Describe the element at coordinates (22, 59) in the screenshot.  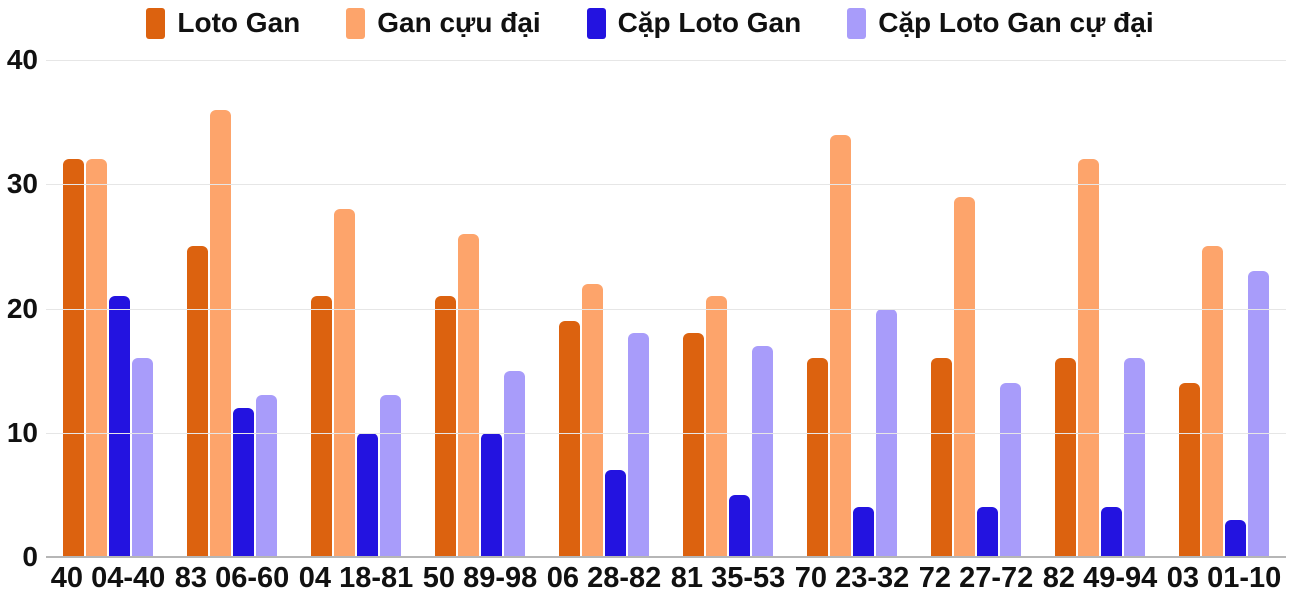
I see `y-tick-label: 40` at that location.